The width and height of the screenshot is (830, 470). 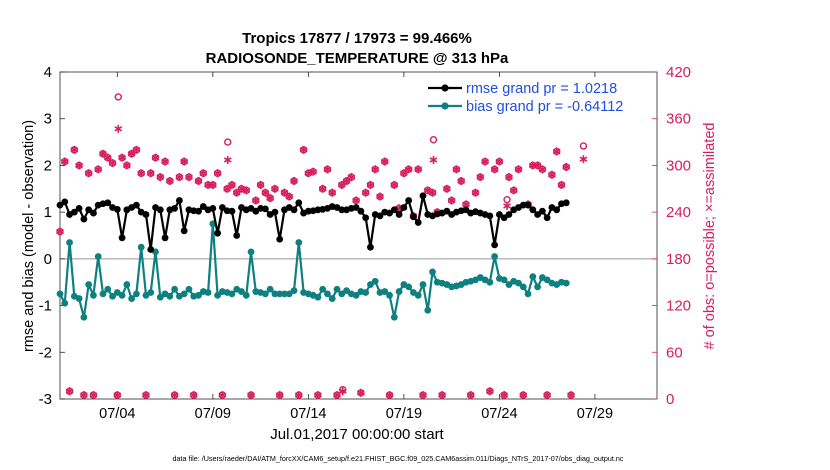 I want to click on right-y-tick-label: 360, so click(x=678, y=119).